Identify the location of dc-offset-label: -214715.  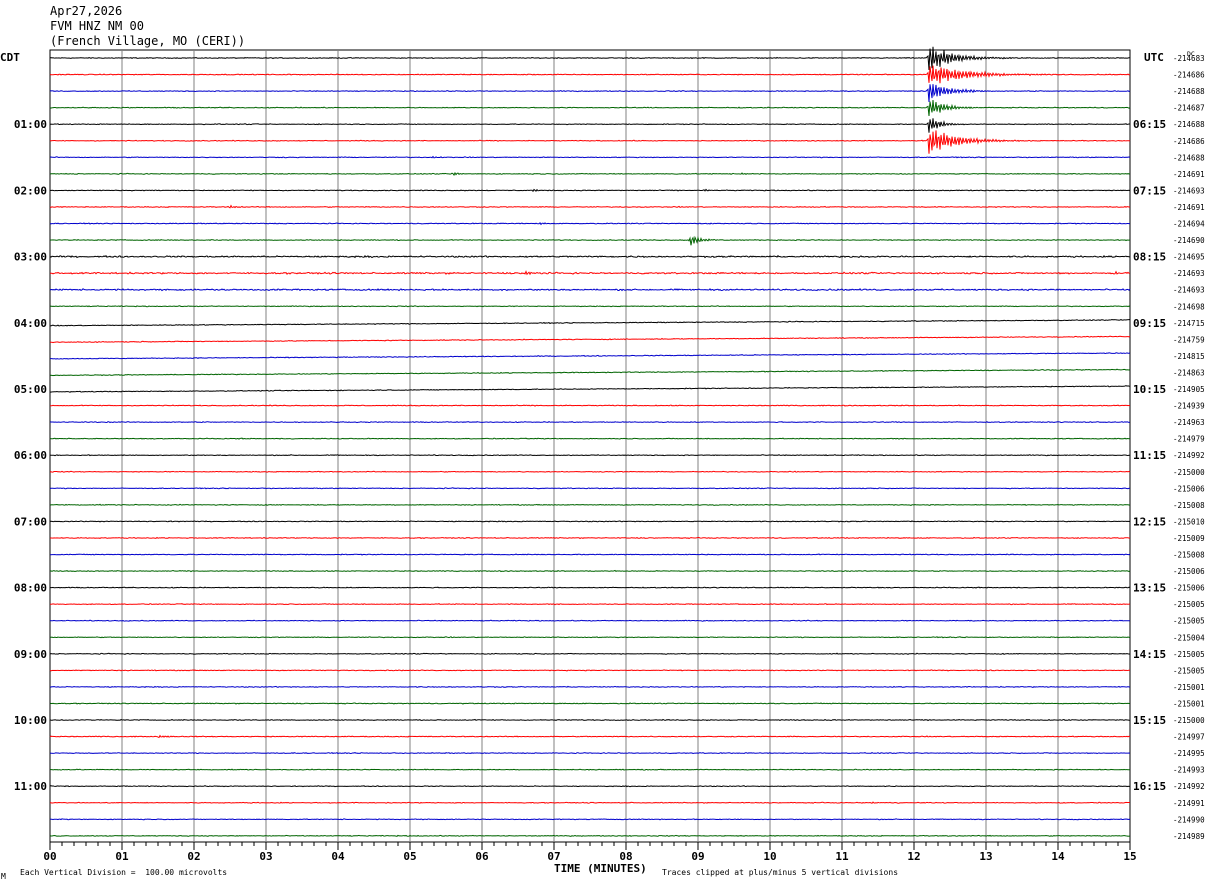
(1189, 323).